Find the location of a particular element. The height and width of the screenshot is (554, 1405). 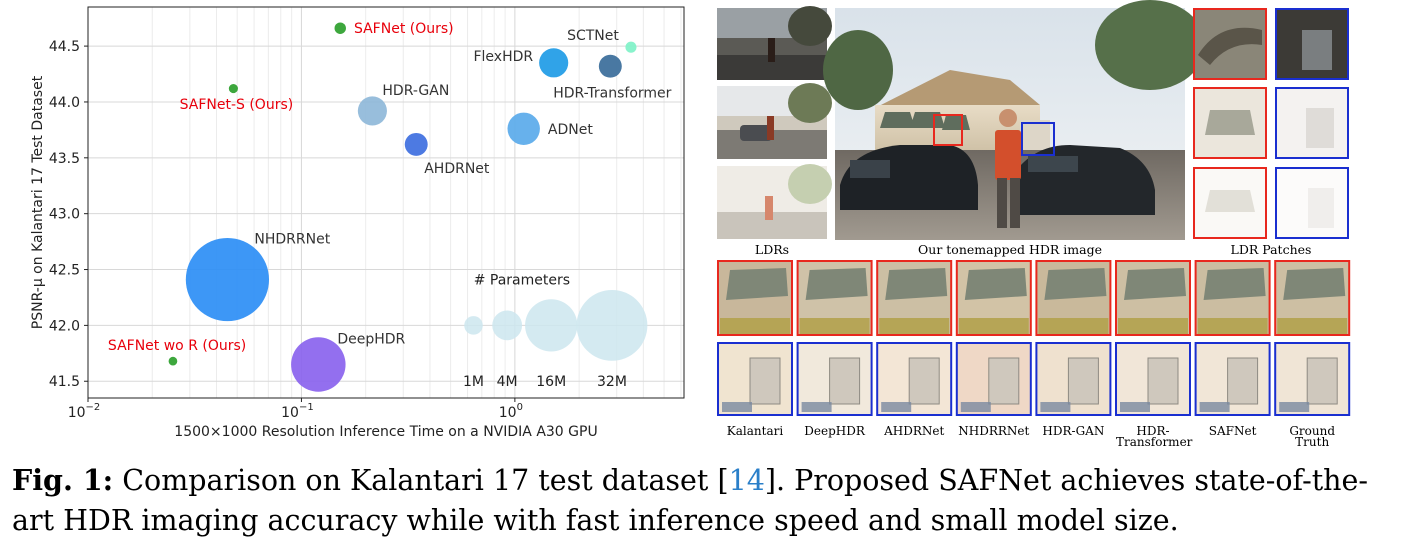

ldr-thumb-dark is located at coordinates (774, 43).